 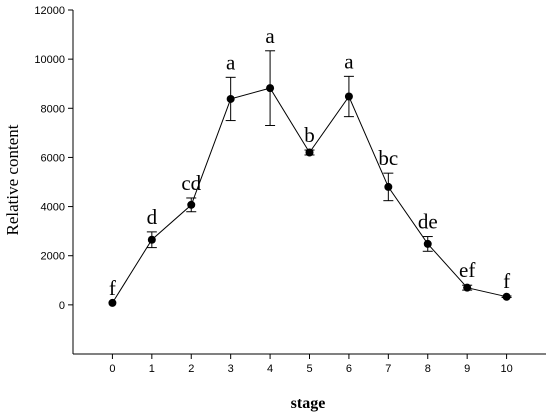 I want to click on x-tick-label: 3, so click(x=231, y=369).